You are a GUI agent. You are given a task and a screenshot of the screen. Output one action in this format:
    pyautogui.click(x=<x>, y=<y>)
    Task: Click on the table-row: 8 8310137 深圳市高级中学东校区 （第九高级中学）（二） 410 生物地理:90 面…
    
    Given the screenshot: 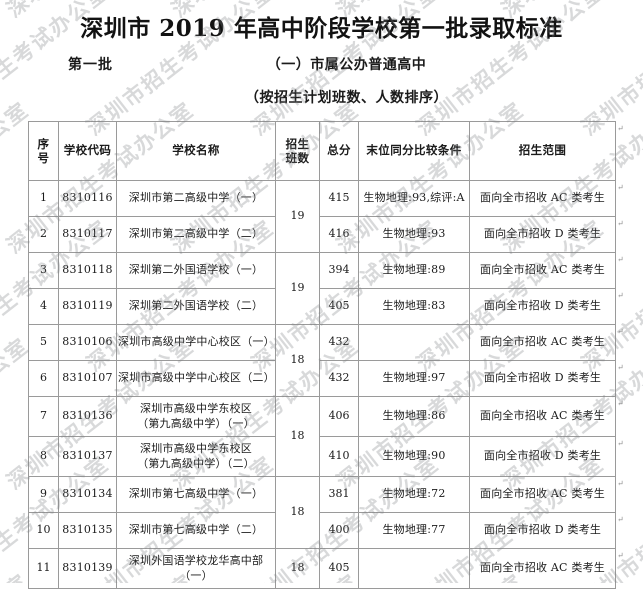 What is the action you would take?
    pyautogui.click(x=322, y=456)
    